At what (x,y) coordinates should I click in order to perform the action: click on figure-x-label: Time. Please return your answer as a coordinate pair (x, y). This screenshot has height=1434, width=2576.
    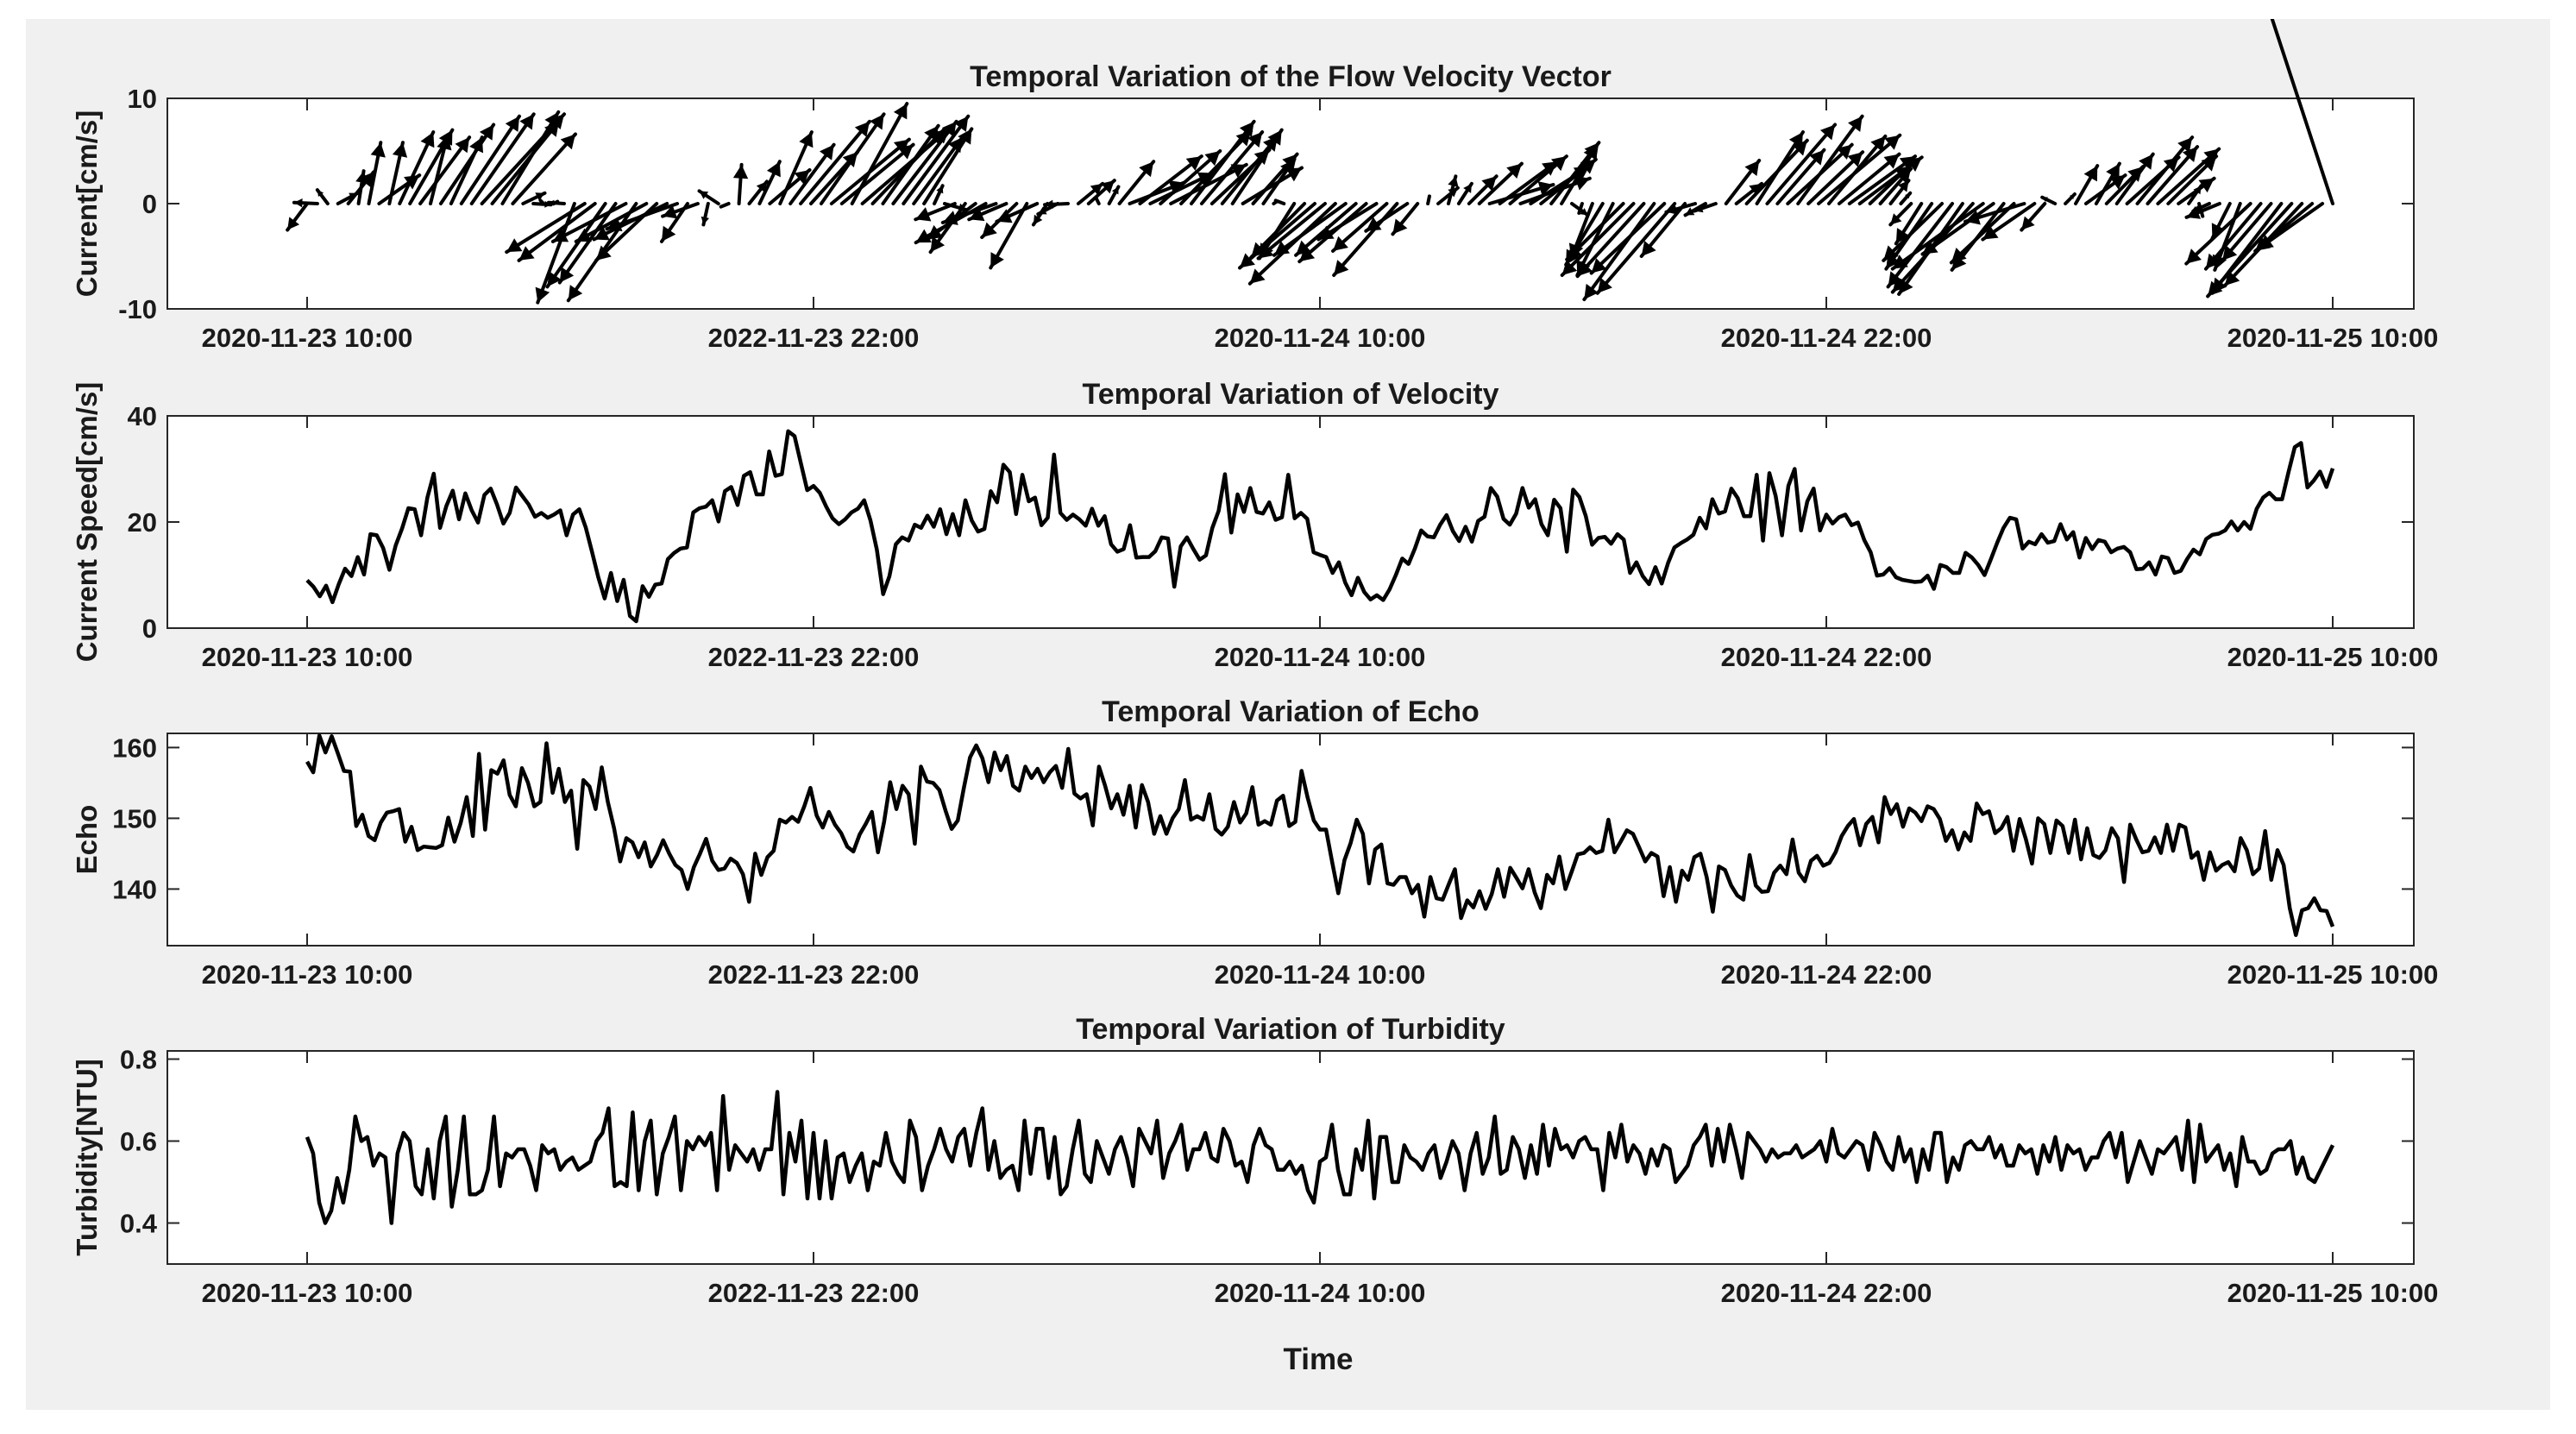
    Looking at the image, I should click on (1318, 1359).